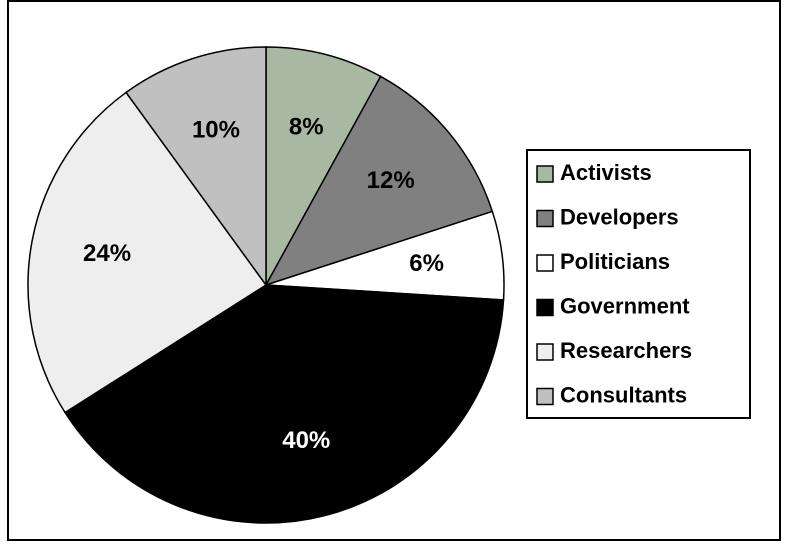 The height and width of the screenshot is (549, 787). I want to click on data-label: 10%, so click(216, 129).